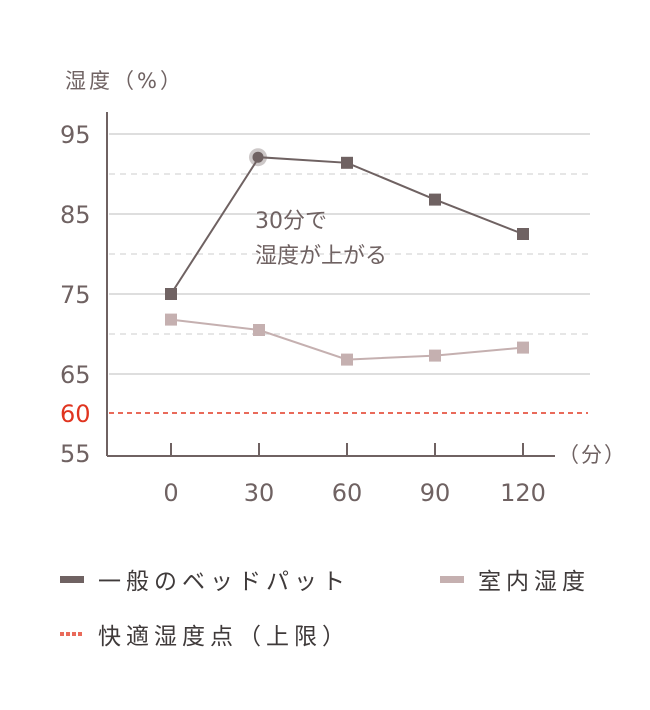 The width and height of the screenshot is (650, 710). What do you see at coordinates (321, 256) in the screenshot?
I see `annotation-line-2: 湿度が上がる` at bounding box center [321, 256].